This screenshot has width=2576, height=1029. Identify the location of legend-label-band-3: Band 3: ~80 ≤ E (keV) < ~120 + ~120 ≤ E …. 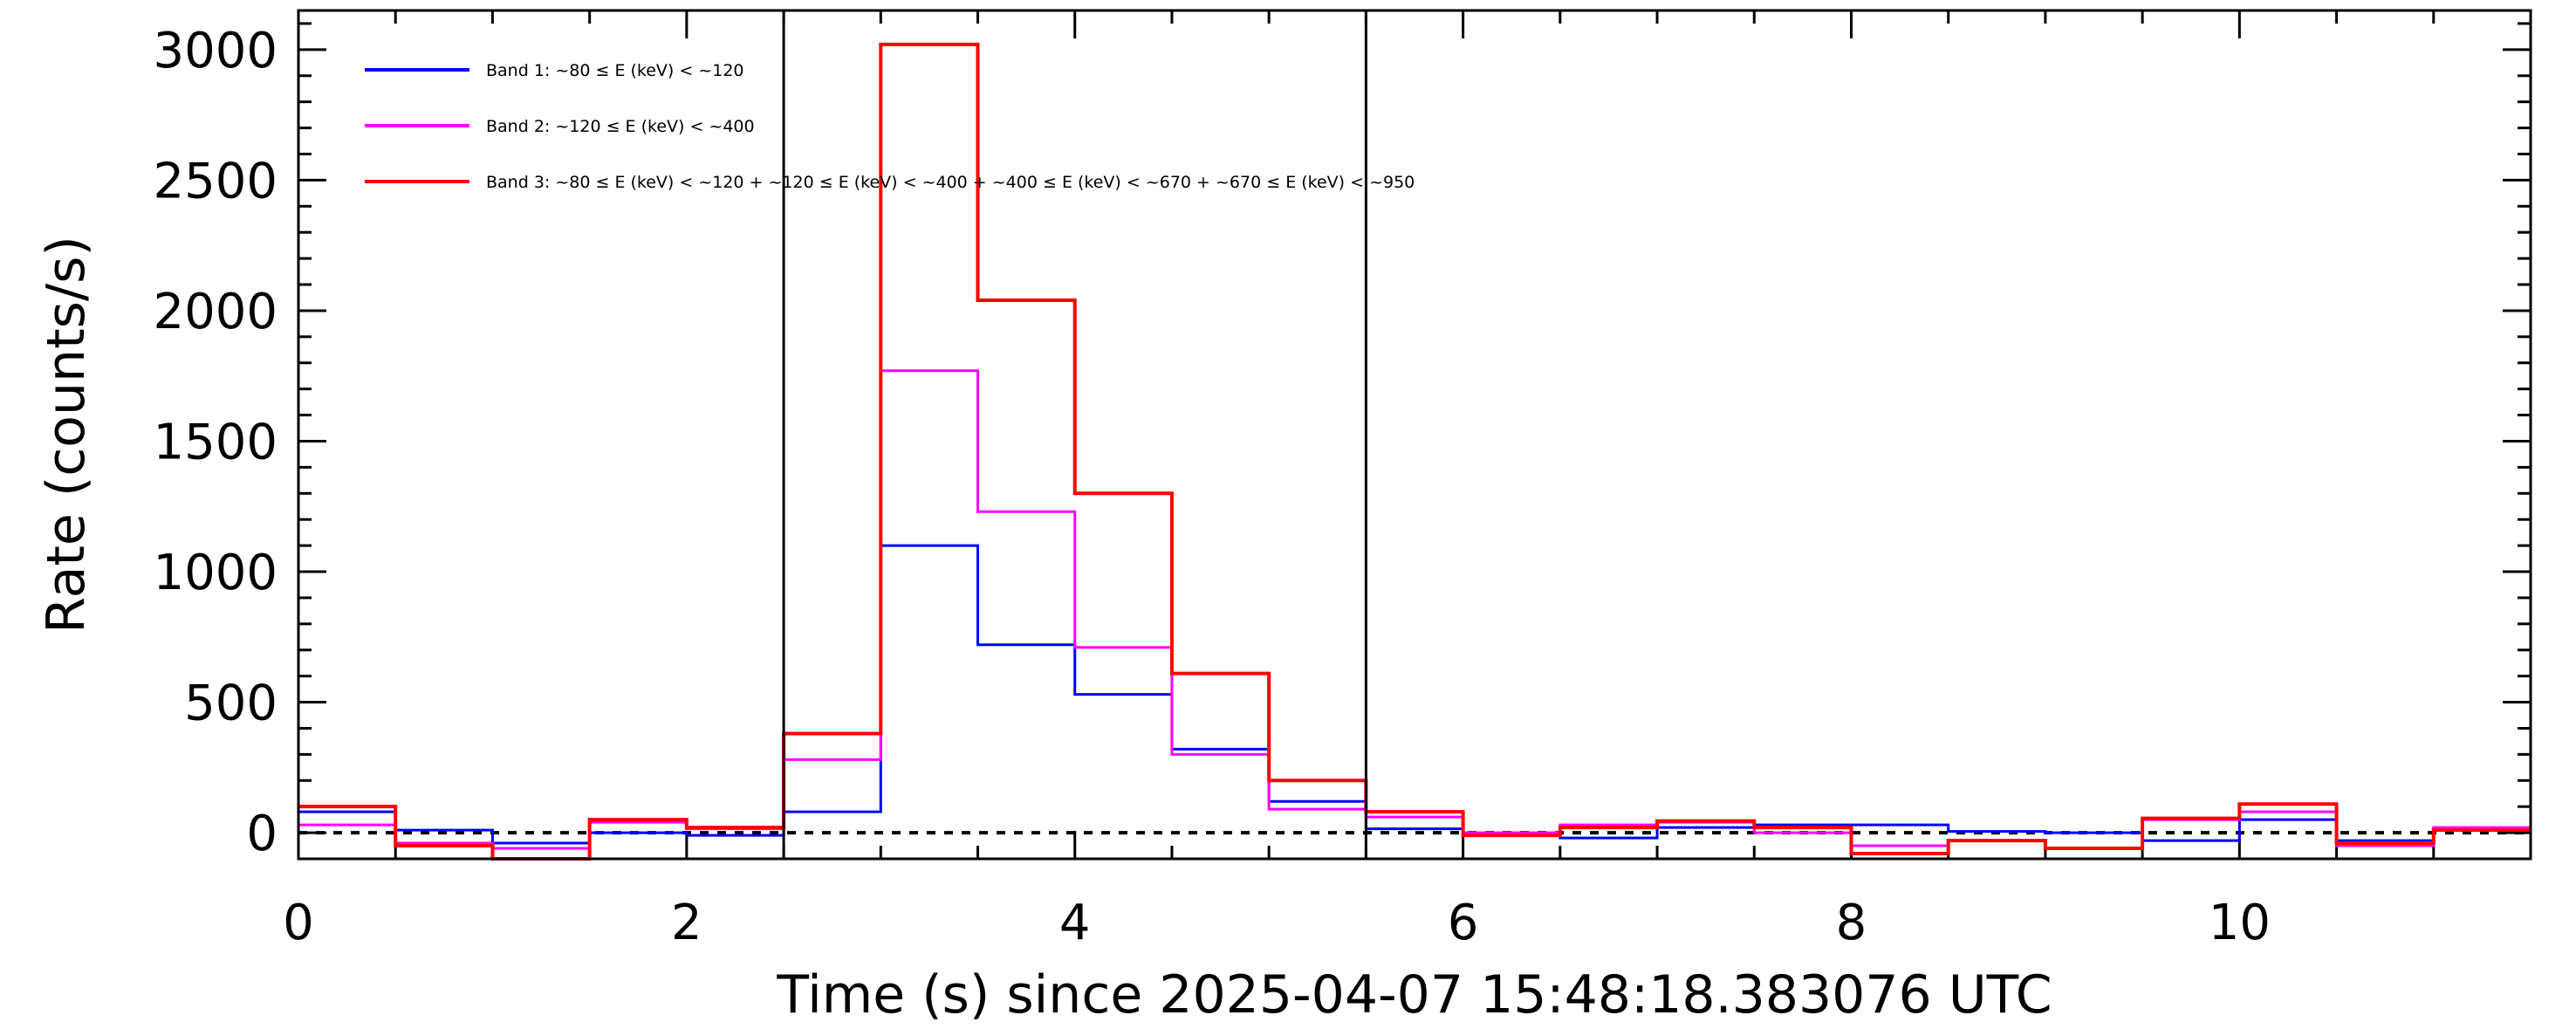
(950, 182).